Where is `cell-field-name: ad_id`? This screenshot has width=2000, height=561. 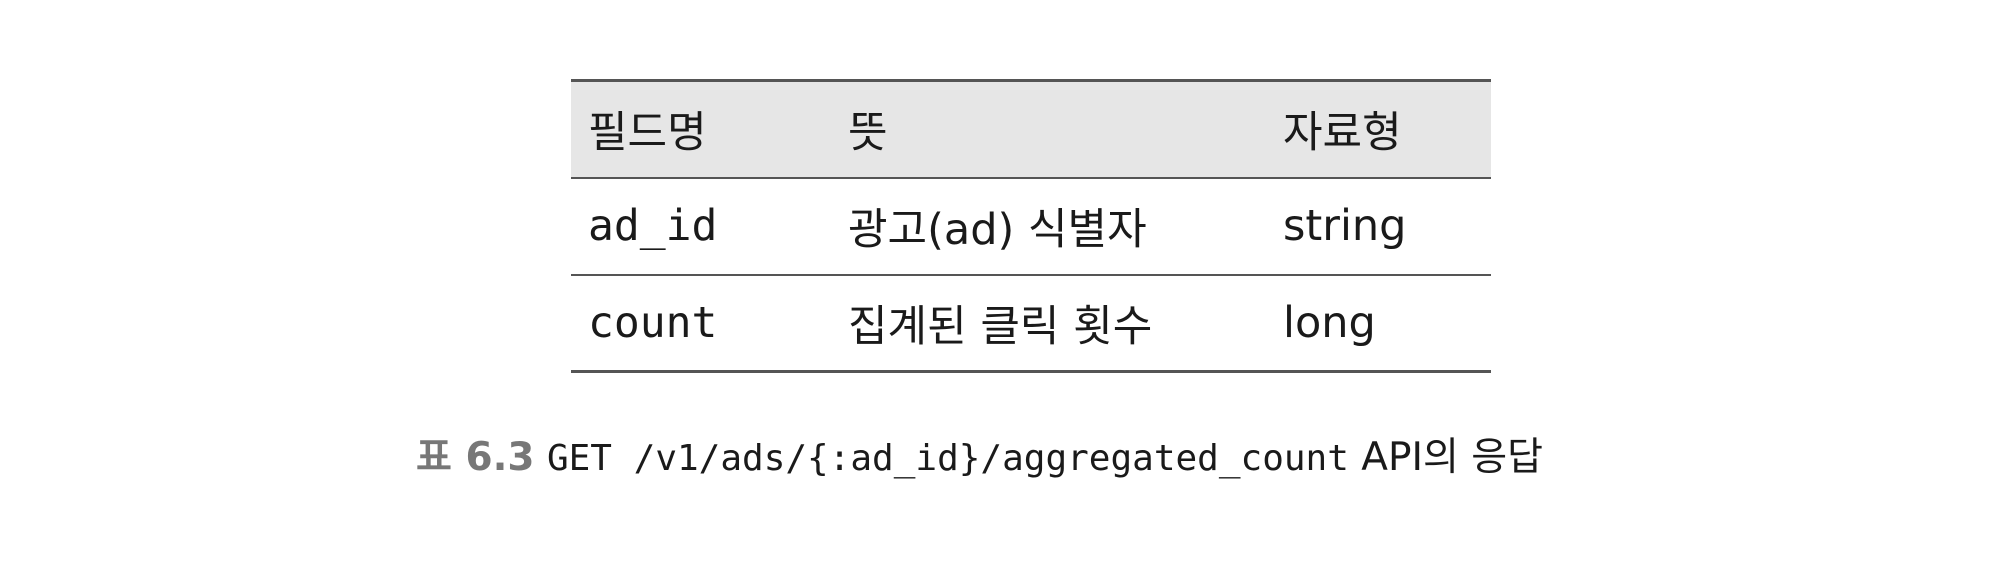
cell-field-name: ad_id is located at coordinates (701, 226).